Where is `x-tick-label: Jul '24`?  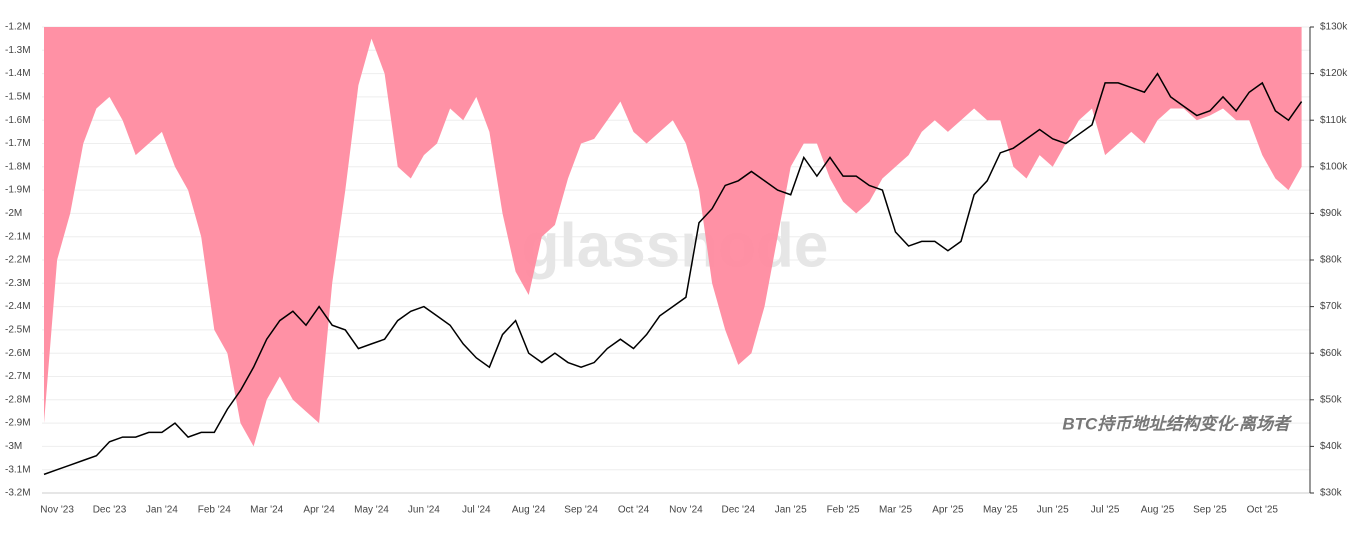 x-tick-label: Jul '24 is located at coordinates (476, 510).